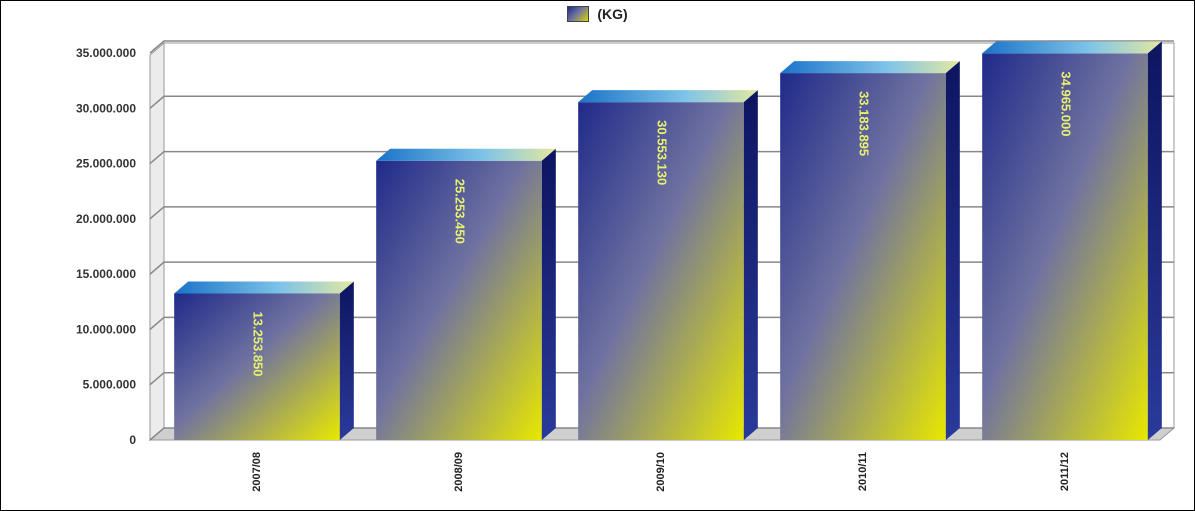 This screenshot has width=1195, height=511. What do you see at coordinates (110, 385) in the screenshot?
I see `y-tick-label: 5.000.000` at bounding box center [110, 385].